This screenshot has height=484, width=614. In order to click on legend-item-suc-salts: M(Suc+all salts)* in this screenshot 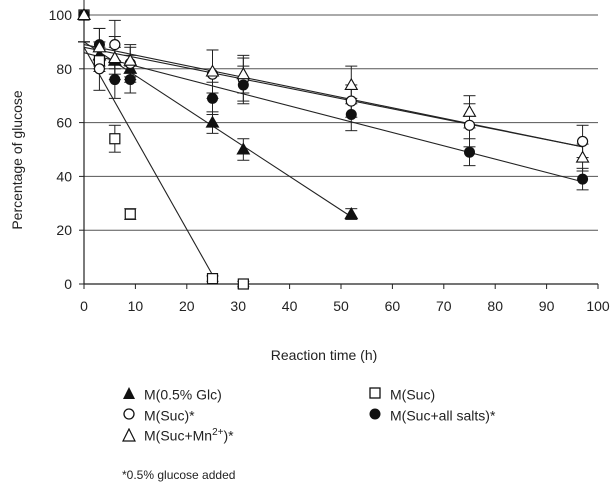, I will do `click(431, 414)`.